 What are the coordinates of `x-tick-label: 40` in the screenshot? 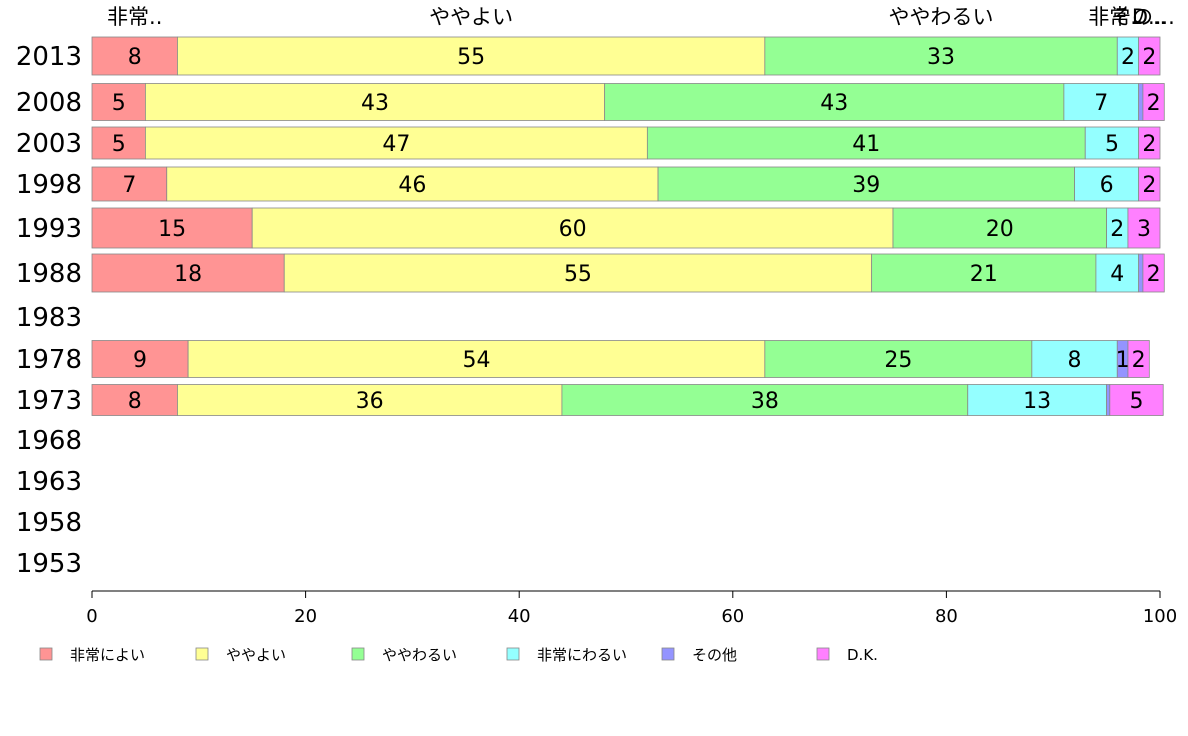 It's located at (519, 616).